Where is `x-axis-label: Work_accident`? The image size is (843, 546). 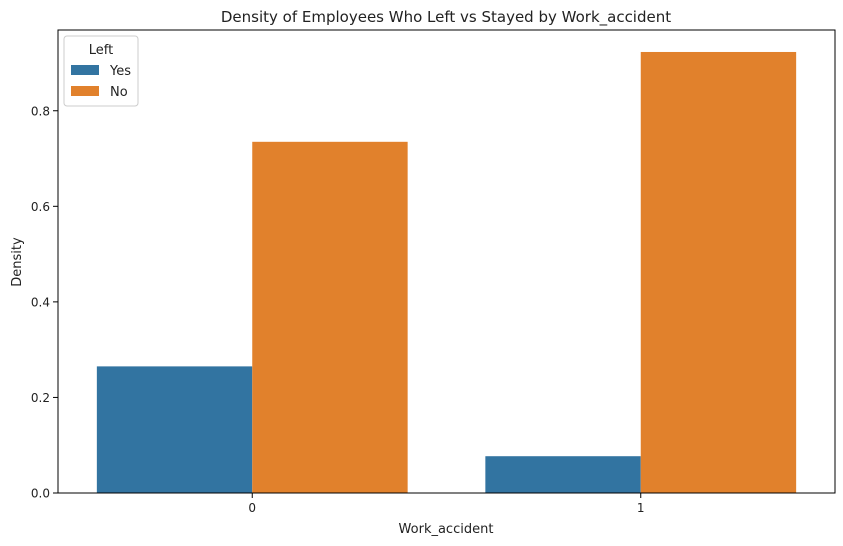 x-axis-label: Work_accident is located at coordinates (446, 529).